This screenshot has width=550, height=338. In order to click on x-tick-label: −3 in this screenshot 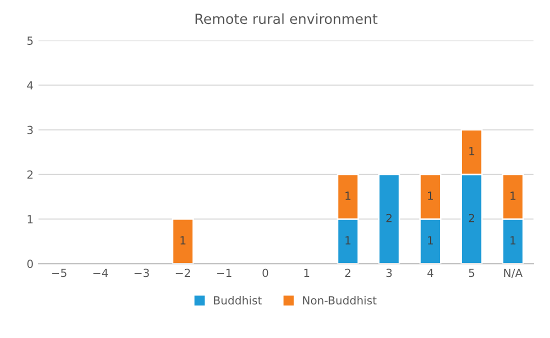, I will do `click(141, 273)`.